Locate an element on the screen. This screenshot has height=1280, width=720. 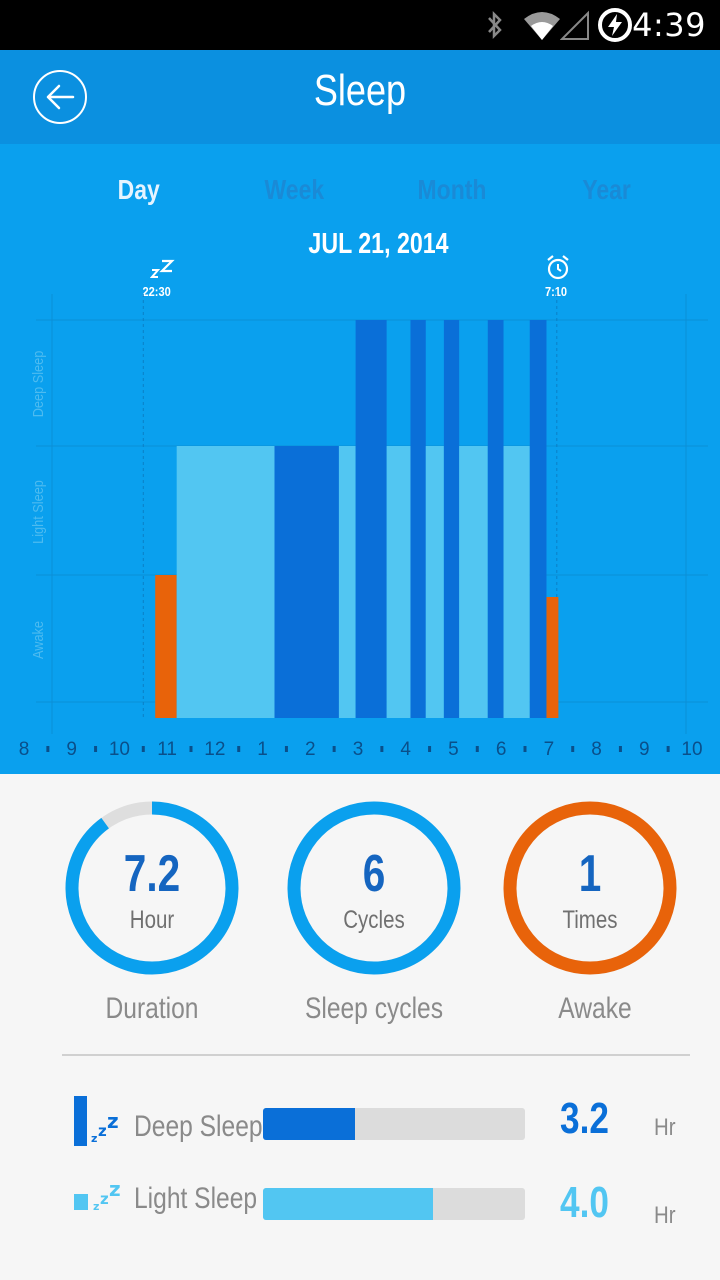
duration-progress-ring is located at coordinates (152, 888).